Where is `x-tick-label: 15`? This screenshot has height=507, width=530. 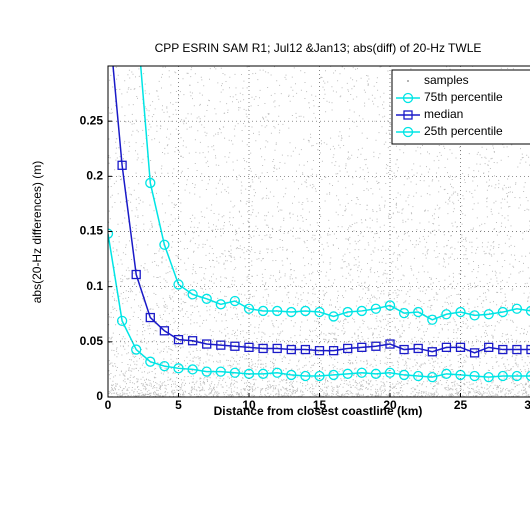 x-tick-label: 15 is located at coordinates (320, 405).